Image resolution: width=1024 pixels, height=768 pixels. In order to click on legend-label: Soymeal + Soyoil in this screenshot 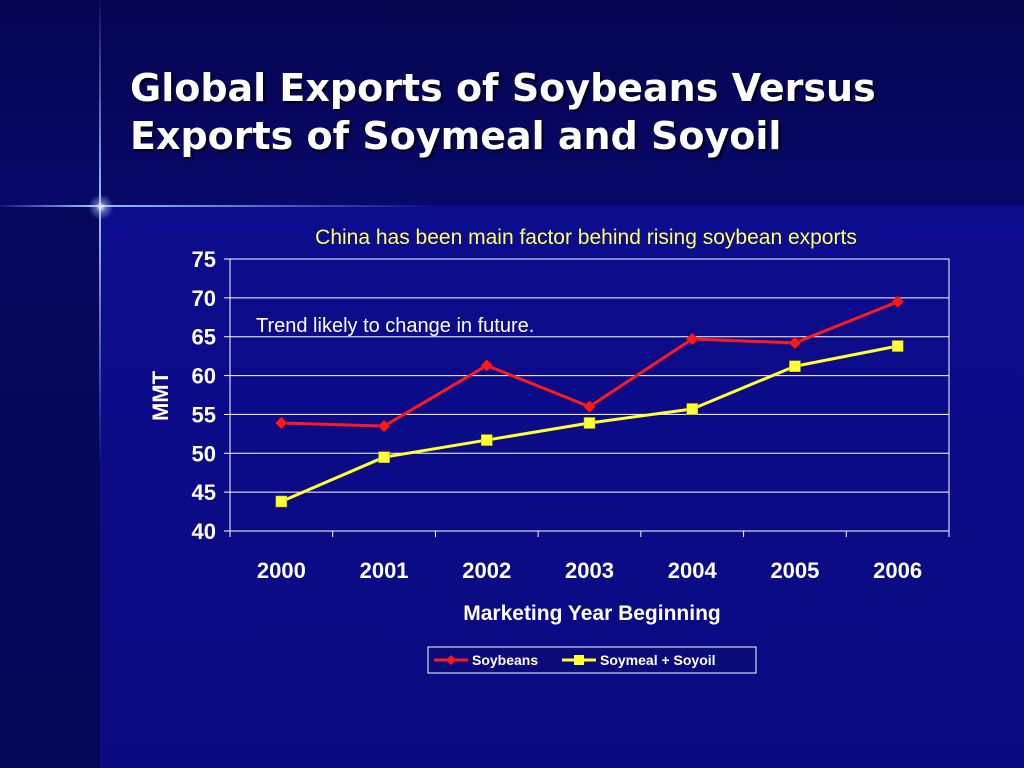, I will do `click(658, 660)`.